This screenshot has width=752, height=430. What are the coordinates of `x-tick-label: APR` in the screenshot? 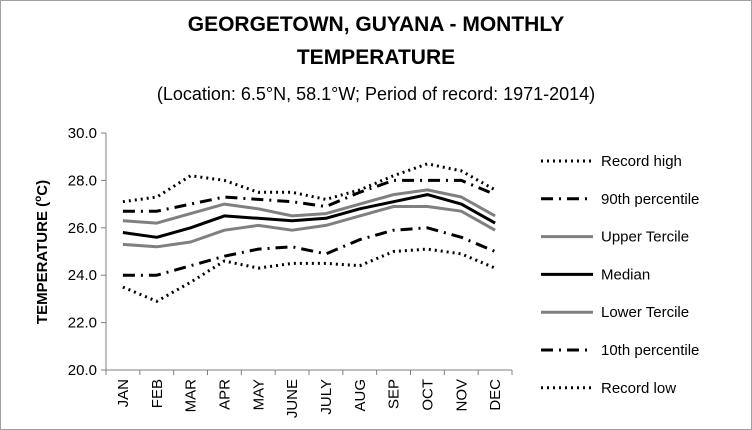 It's located at (224, 394).